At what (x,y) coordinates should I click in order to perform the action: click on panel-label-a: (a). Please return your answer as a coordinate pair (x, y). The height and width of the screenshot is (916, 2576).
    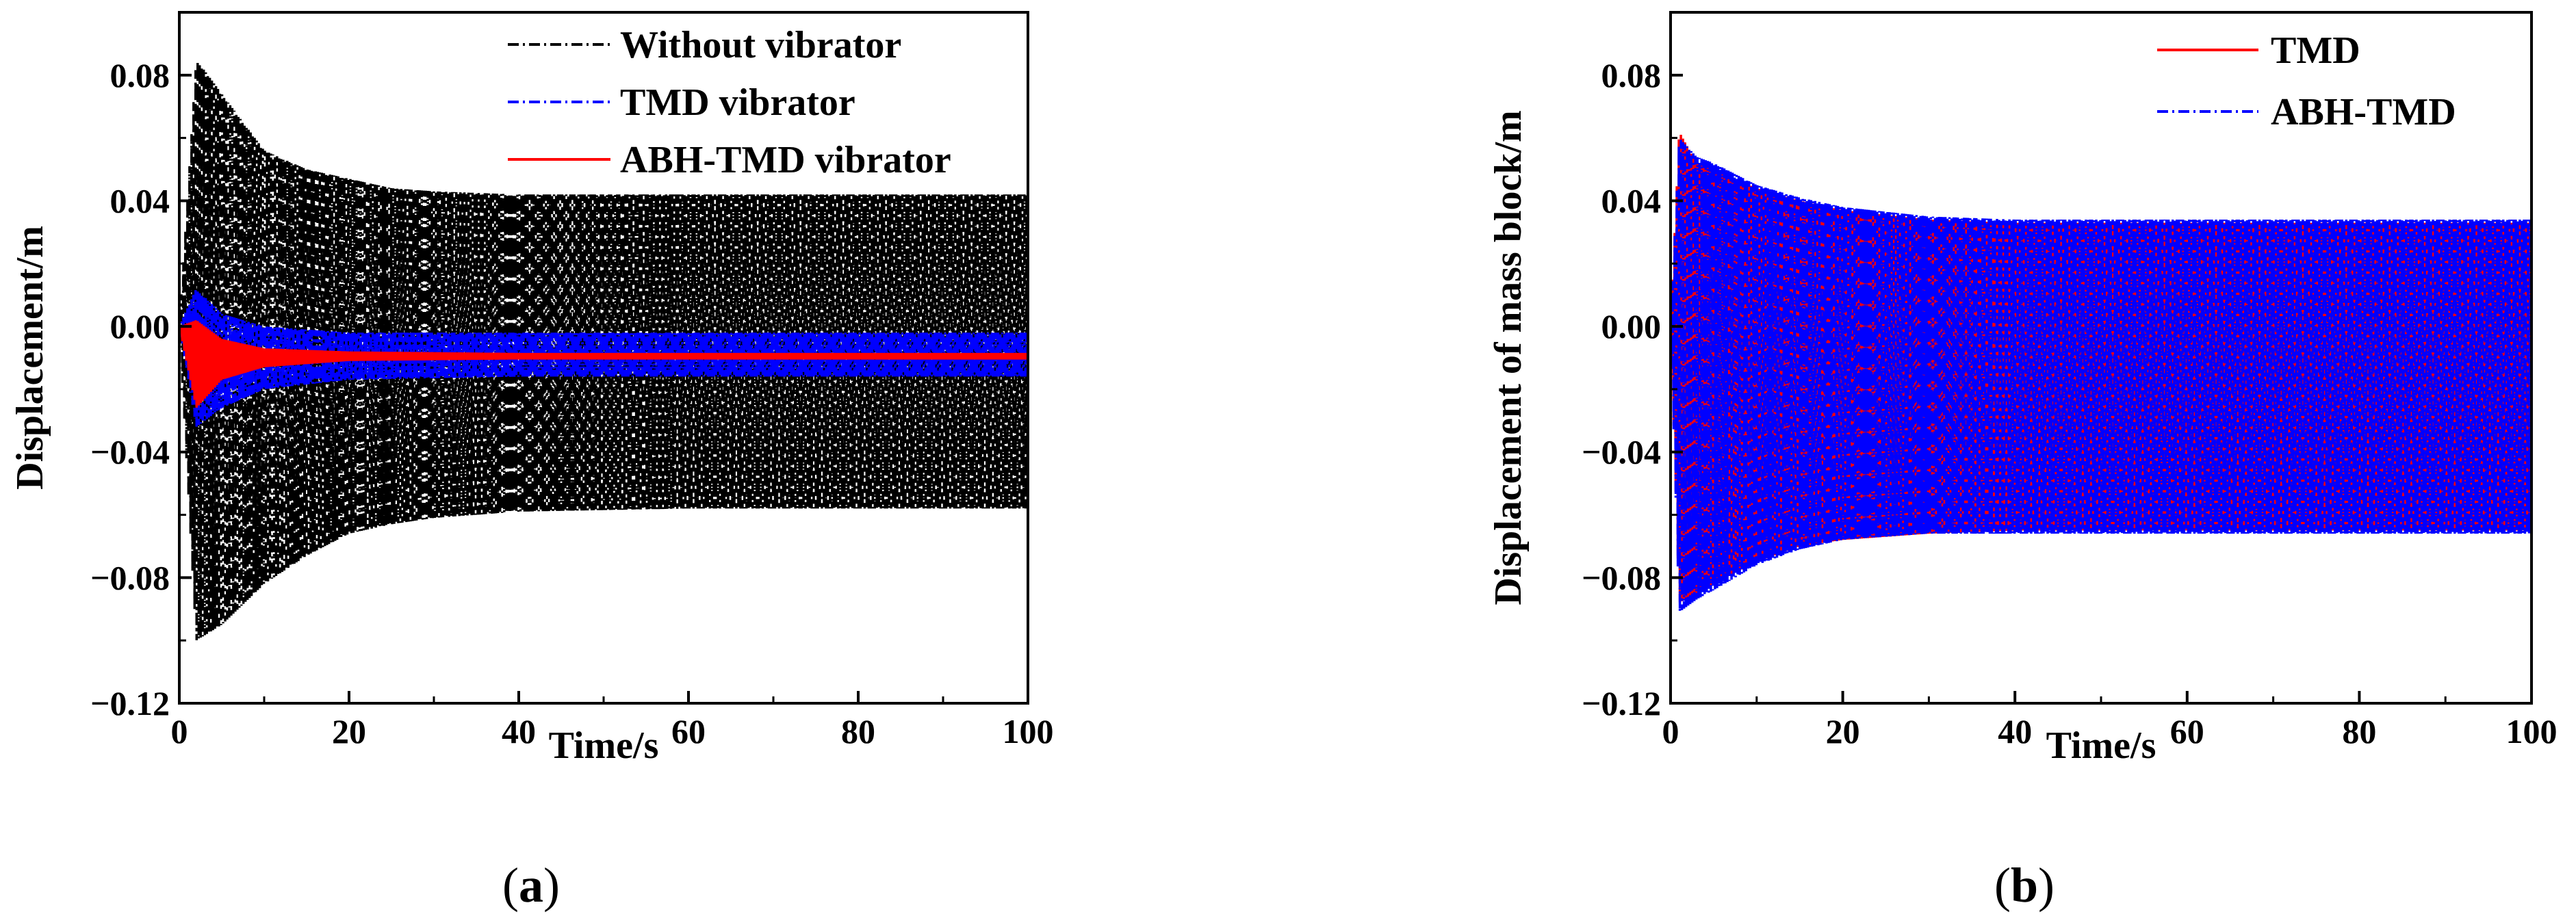
    Looking at the image, I should click on (531, 885).